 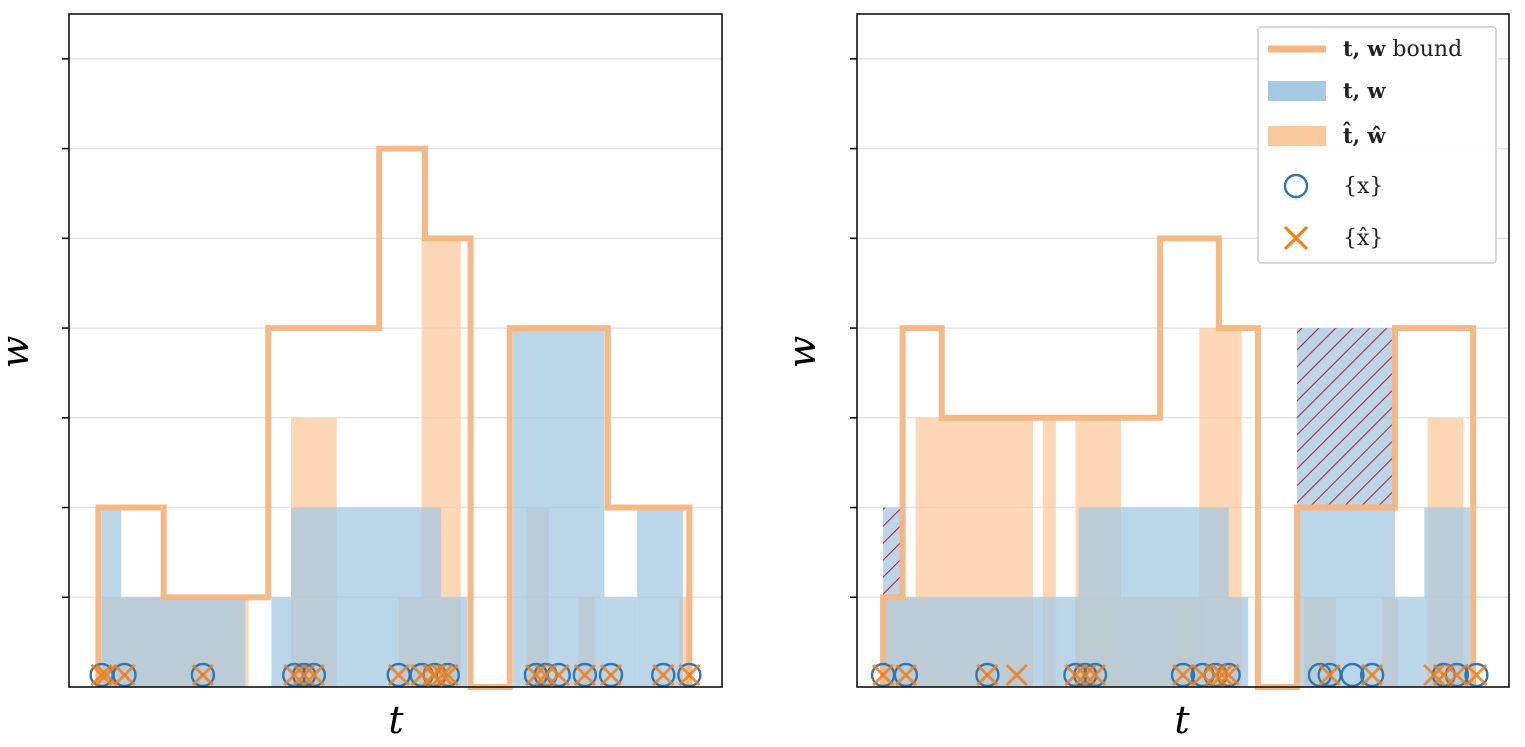 What do you see at coordinates (18, 352) in the screenshot?
I see `left-ylabel: w` at bounding box center [18, 352].